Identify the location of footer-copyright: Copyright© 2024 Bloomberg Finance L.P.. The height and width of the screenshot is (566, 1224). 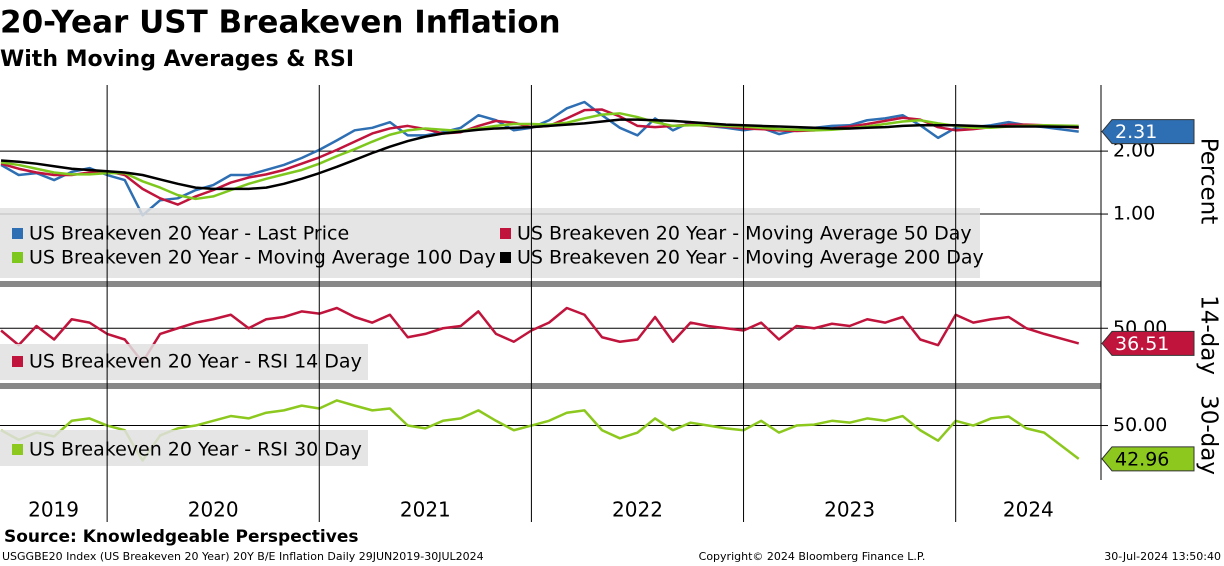
(812, 556).